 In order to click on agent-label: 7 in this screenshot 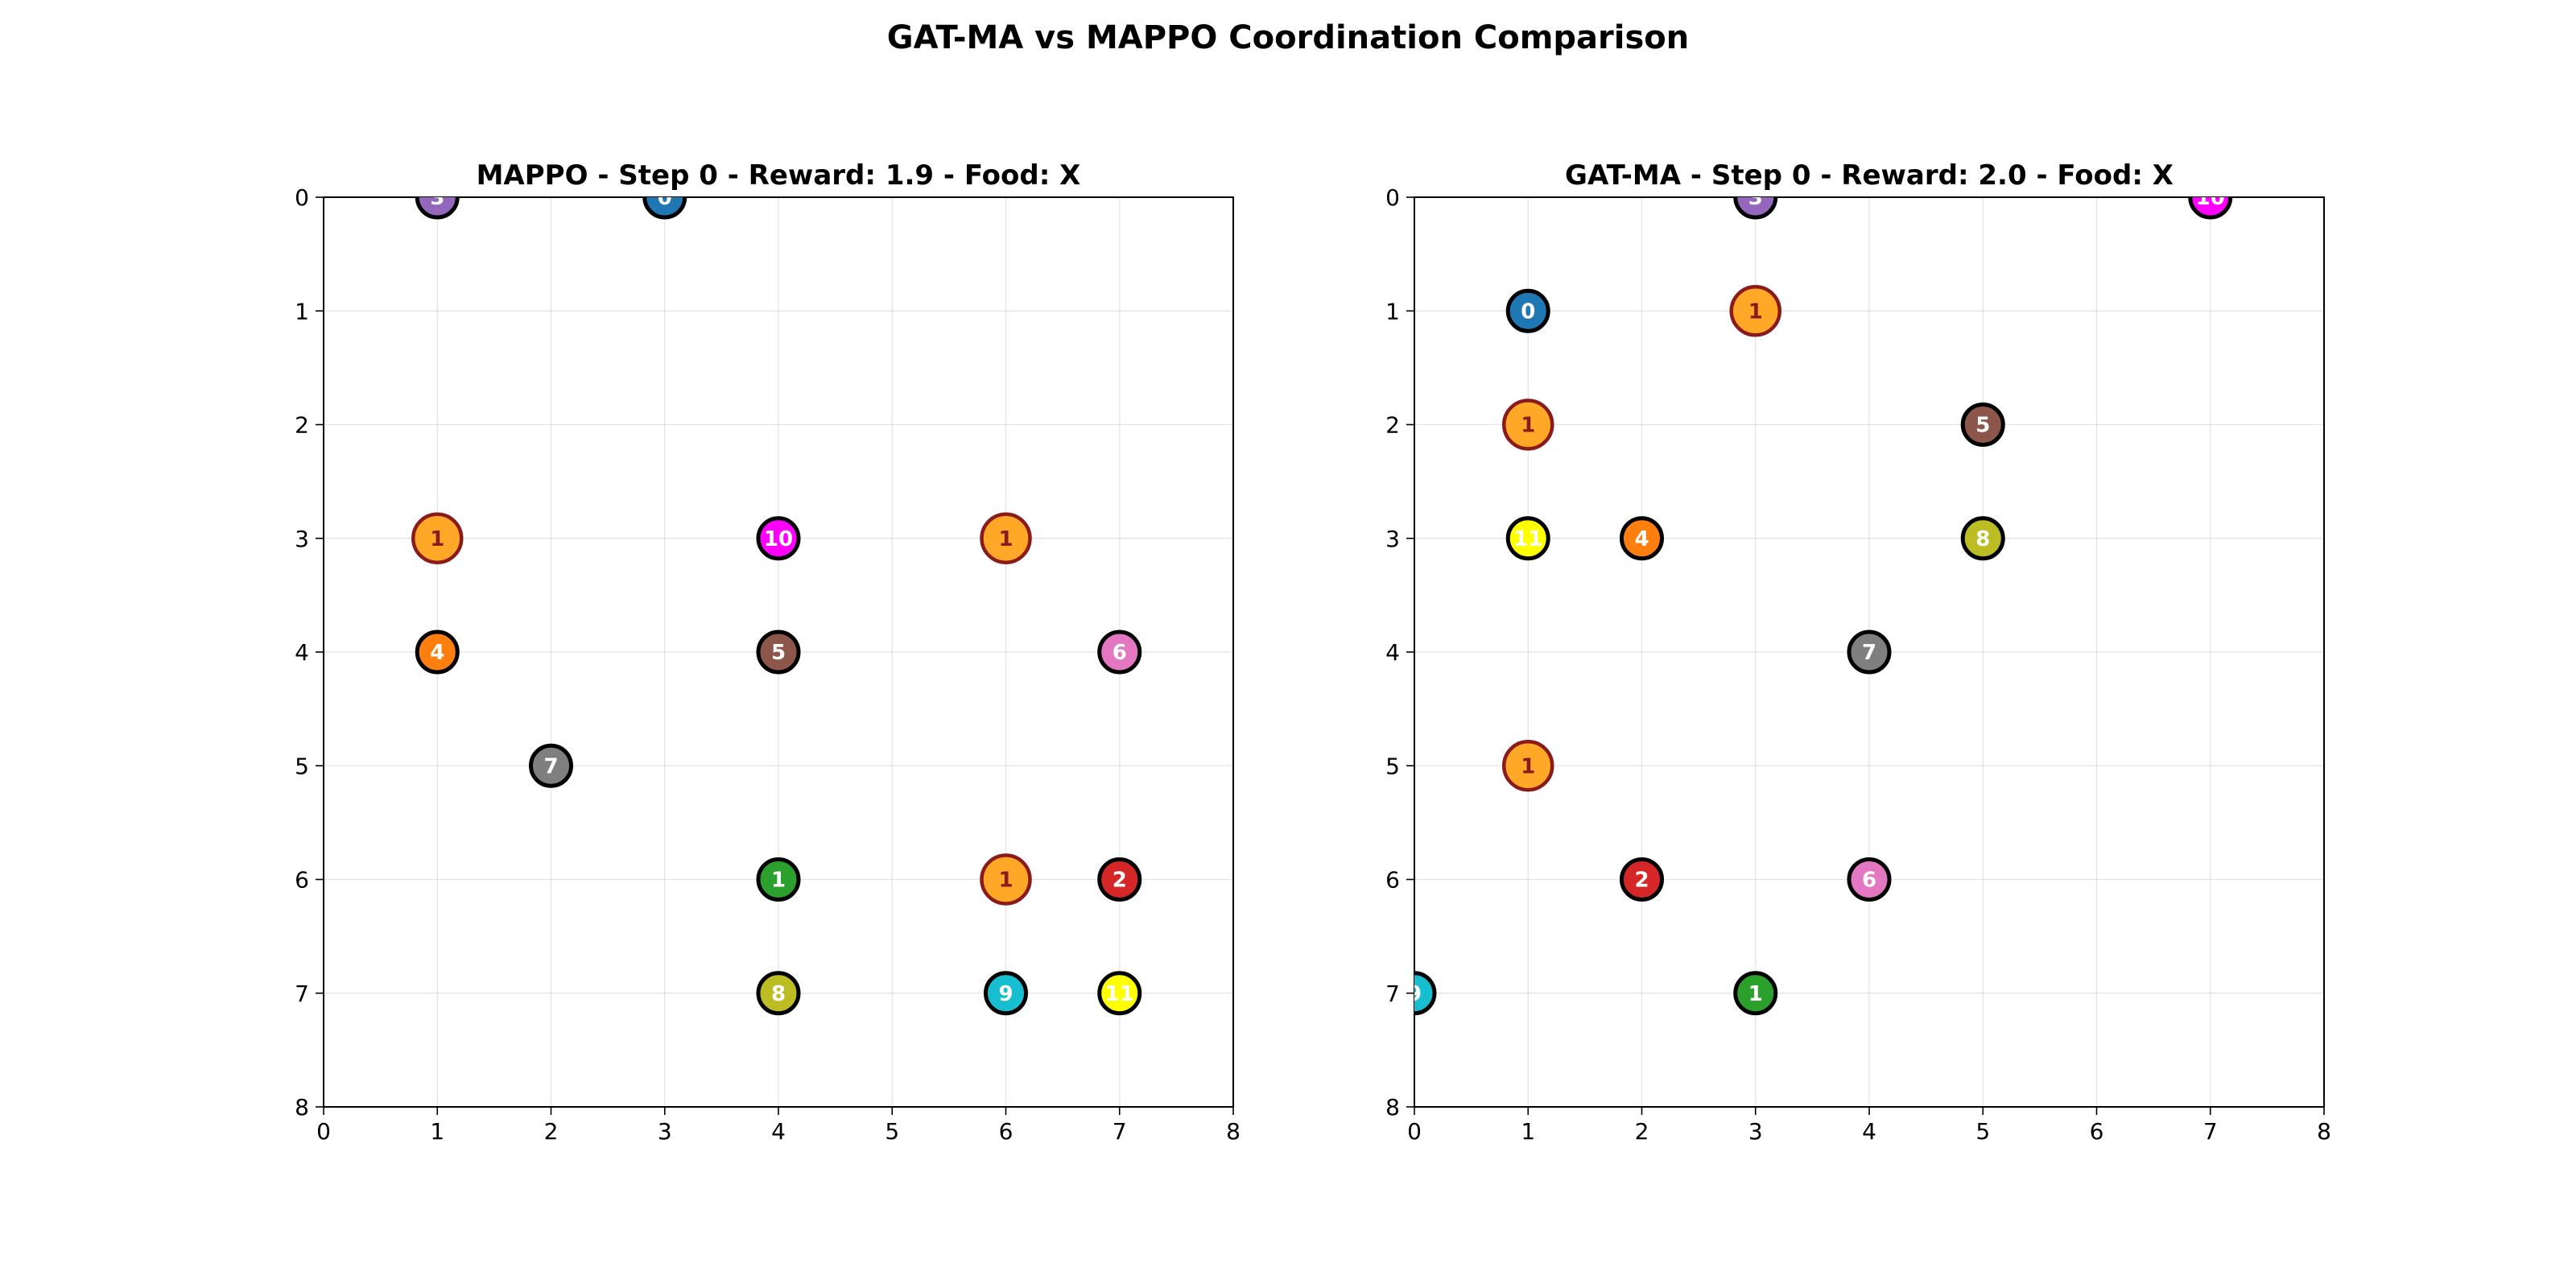, I will do `click(1869, 653)`.